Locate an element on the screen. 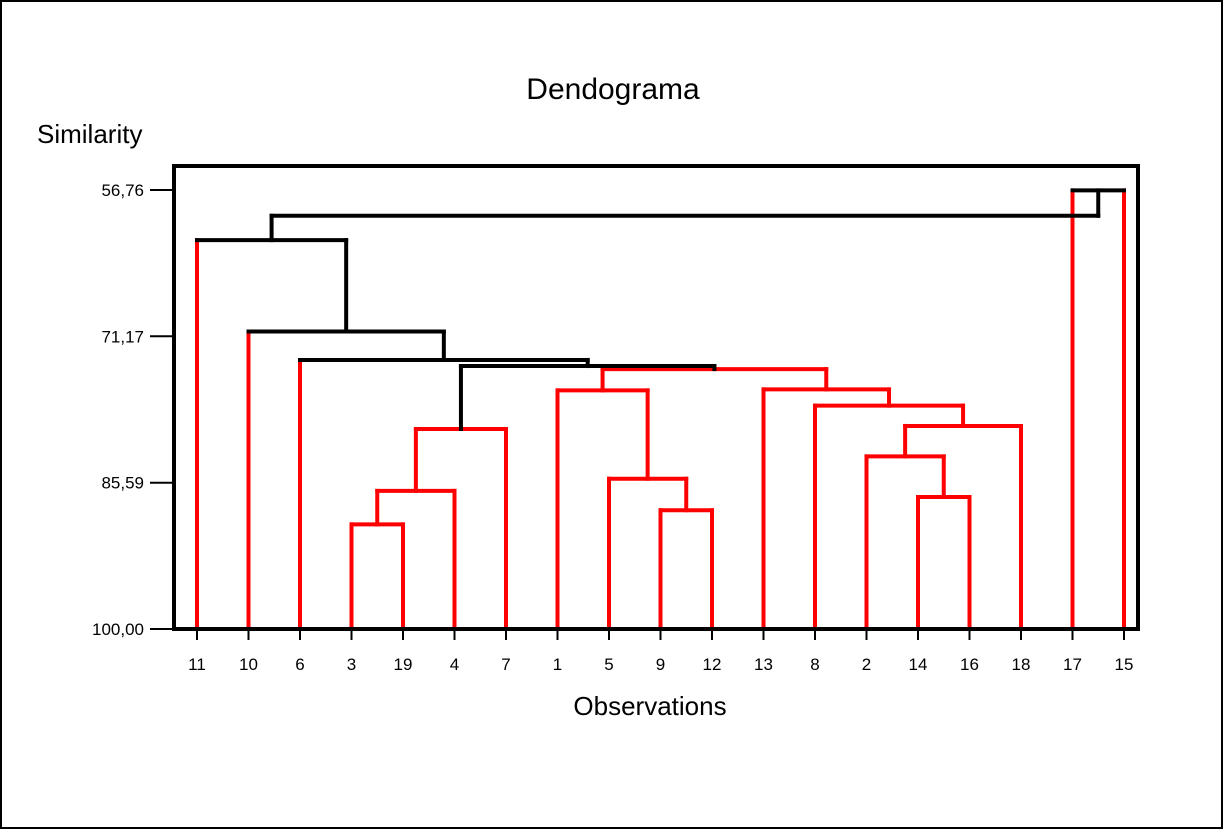 This screenshot has width=1223, height=829. x-tick-label: 10 is located at coordinates (248, 664).